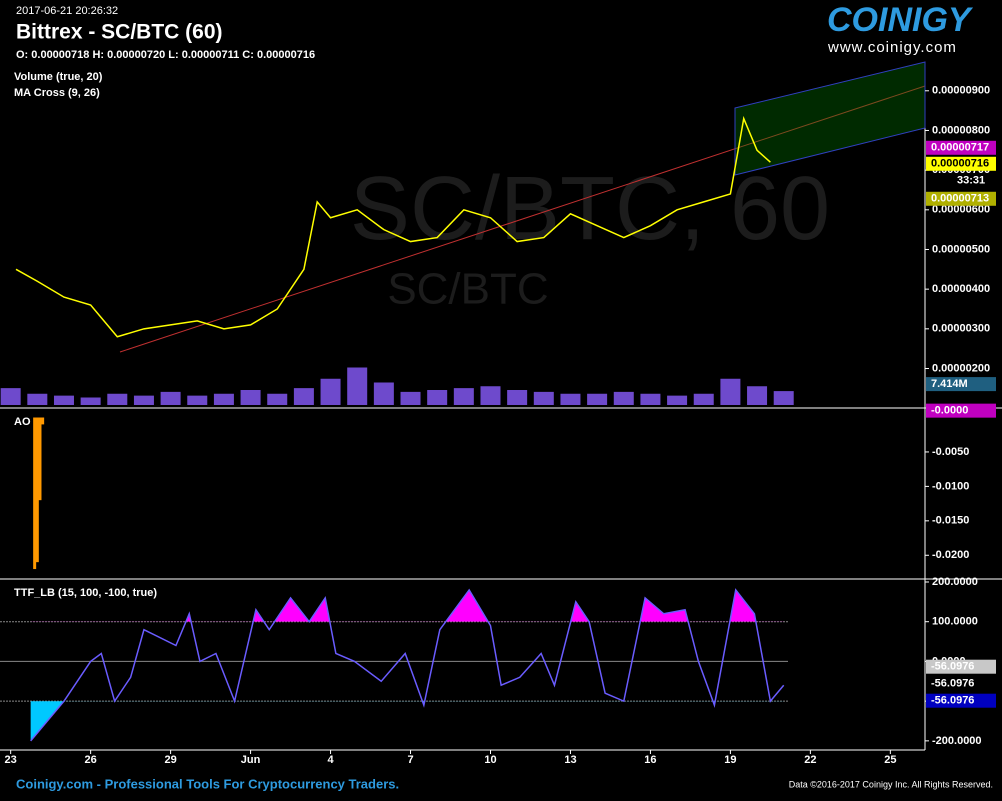 This screenshot has height=801, width=1002. I want to click on channel, so click(830, 118).